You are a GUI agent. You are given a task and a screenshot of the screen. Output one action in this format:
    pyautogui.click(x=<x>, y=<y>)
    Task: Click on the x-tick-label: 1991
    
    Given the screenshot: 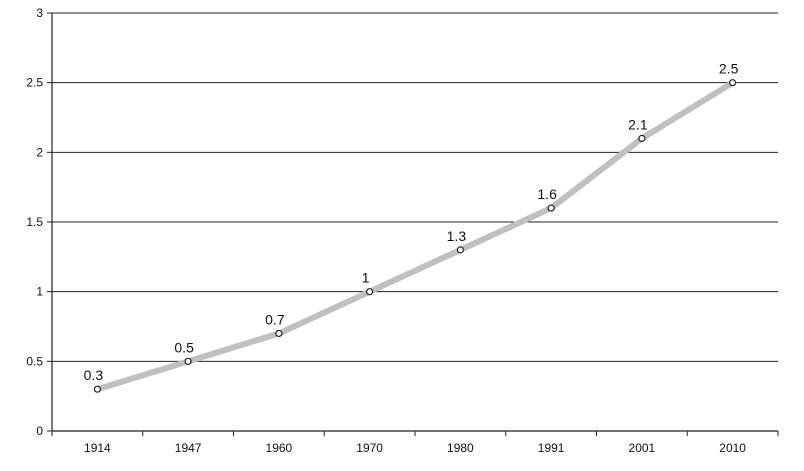 What is the action you would take?
    pyautogui.click(x=551, y=448)
    